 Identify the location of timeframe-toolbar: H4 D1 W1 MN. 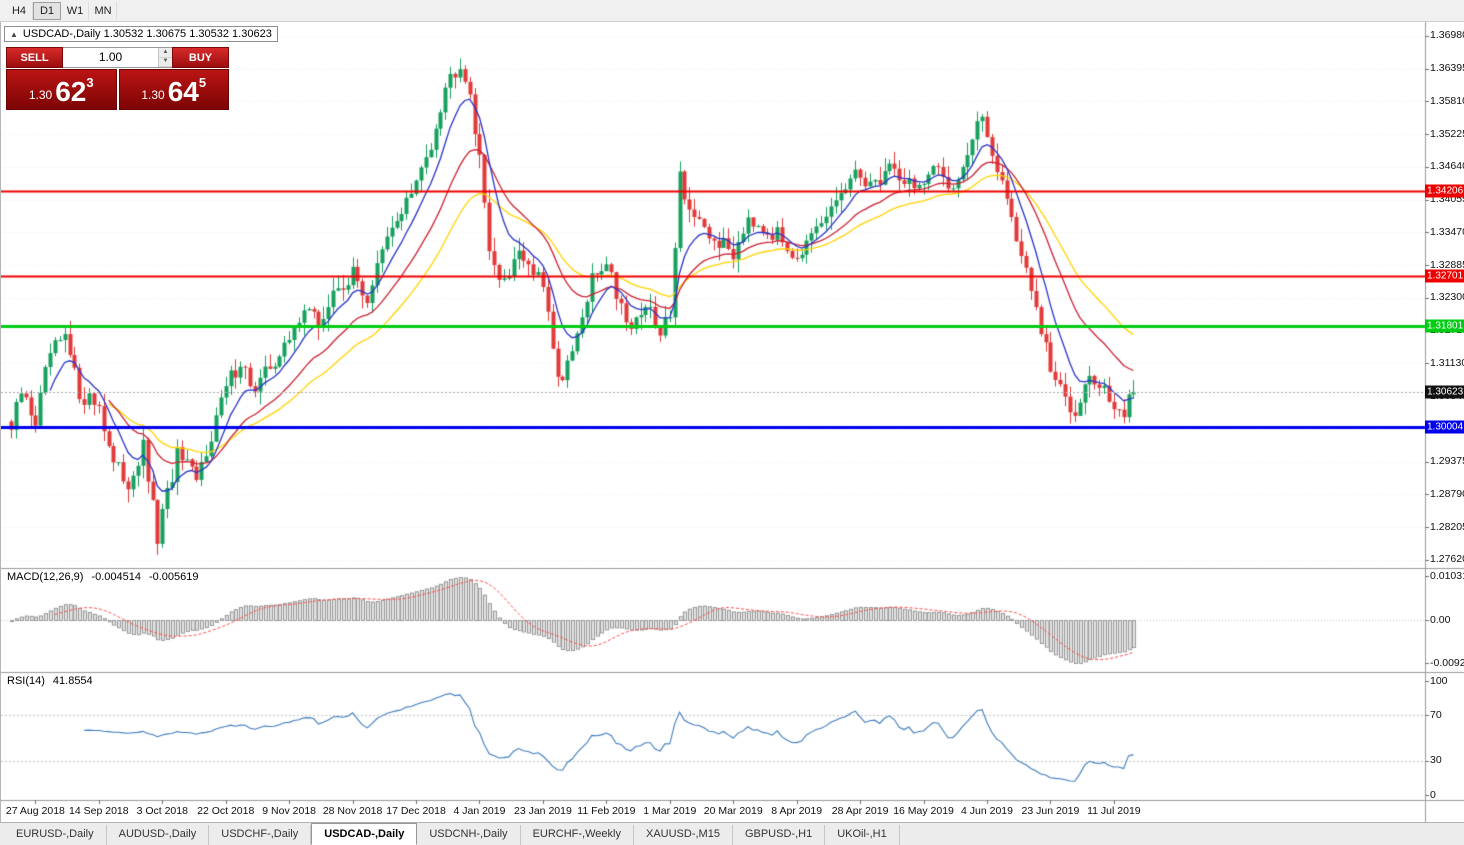
(732, 11).